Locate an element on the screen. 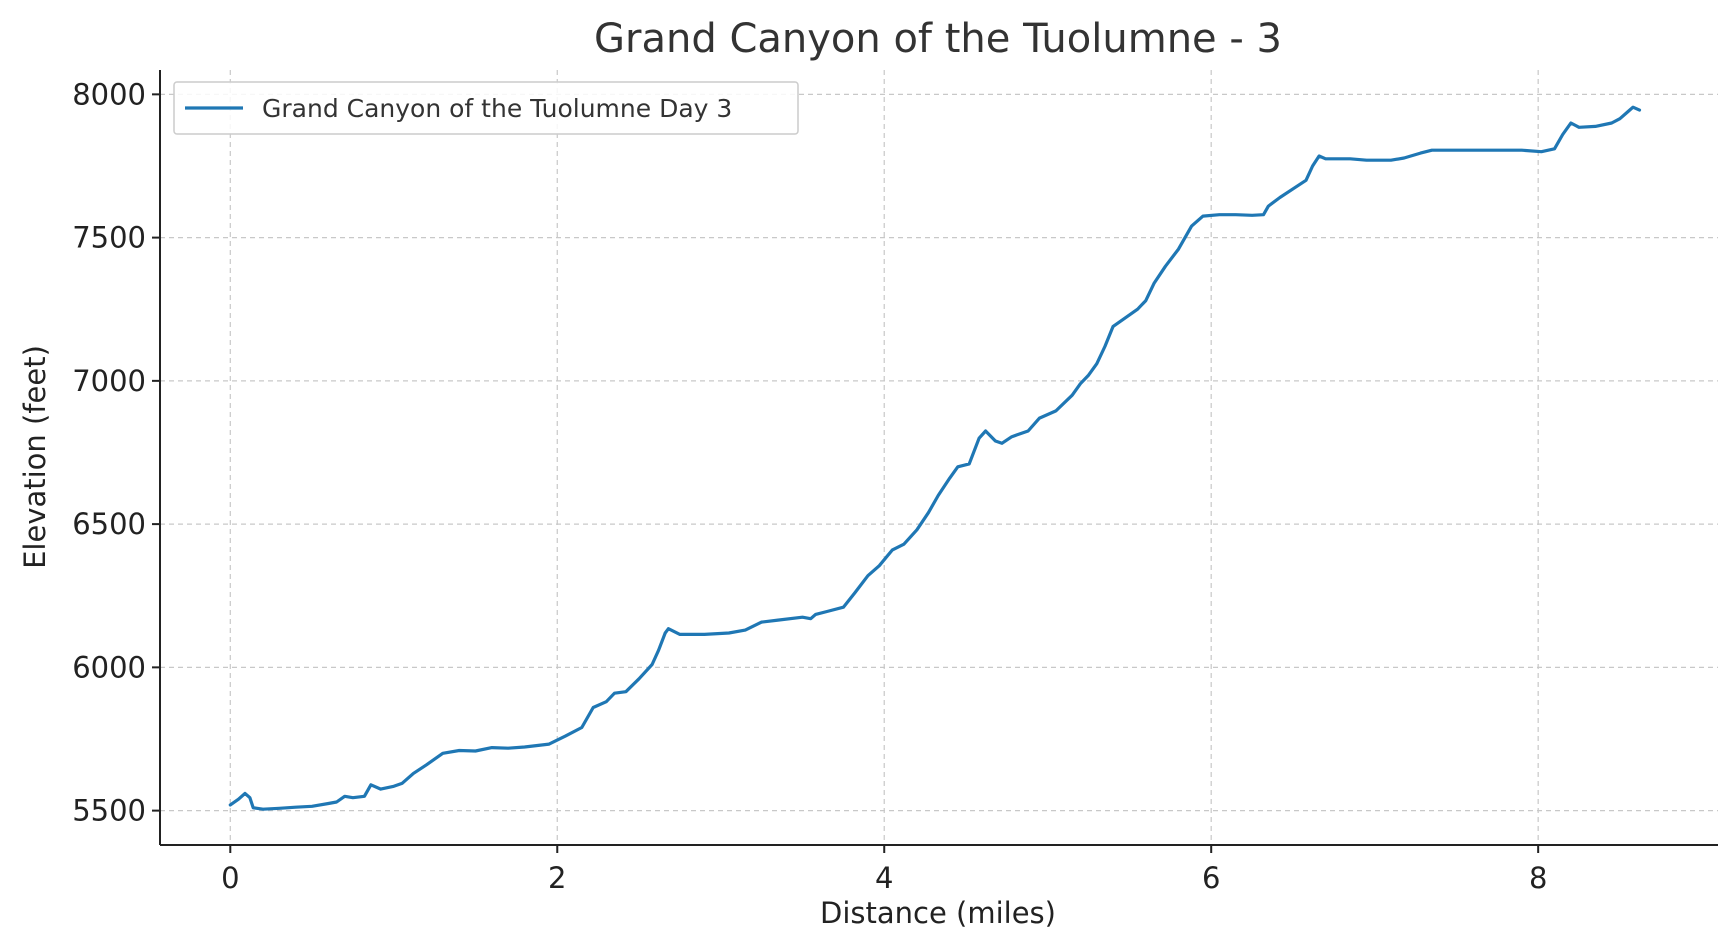 The height and width of the screenshot is (947, 1728). legend-label: Grand Canyon of the Tuolumne Day 3 is located at coordinates (497, 108).